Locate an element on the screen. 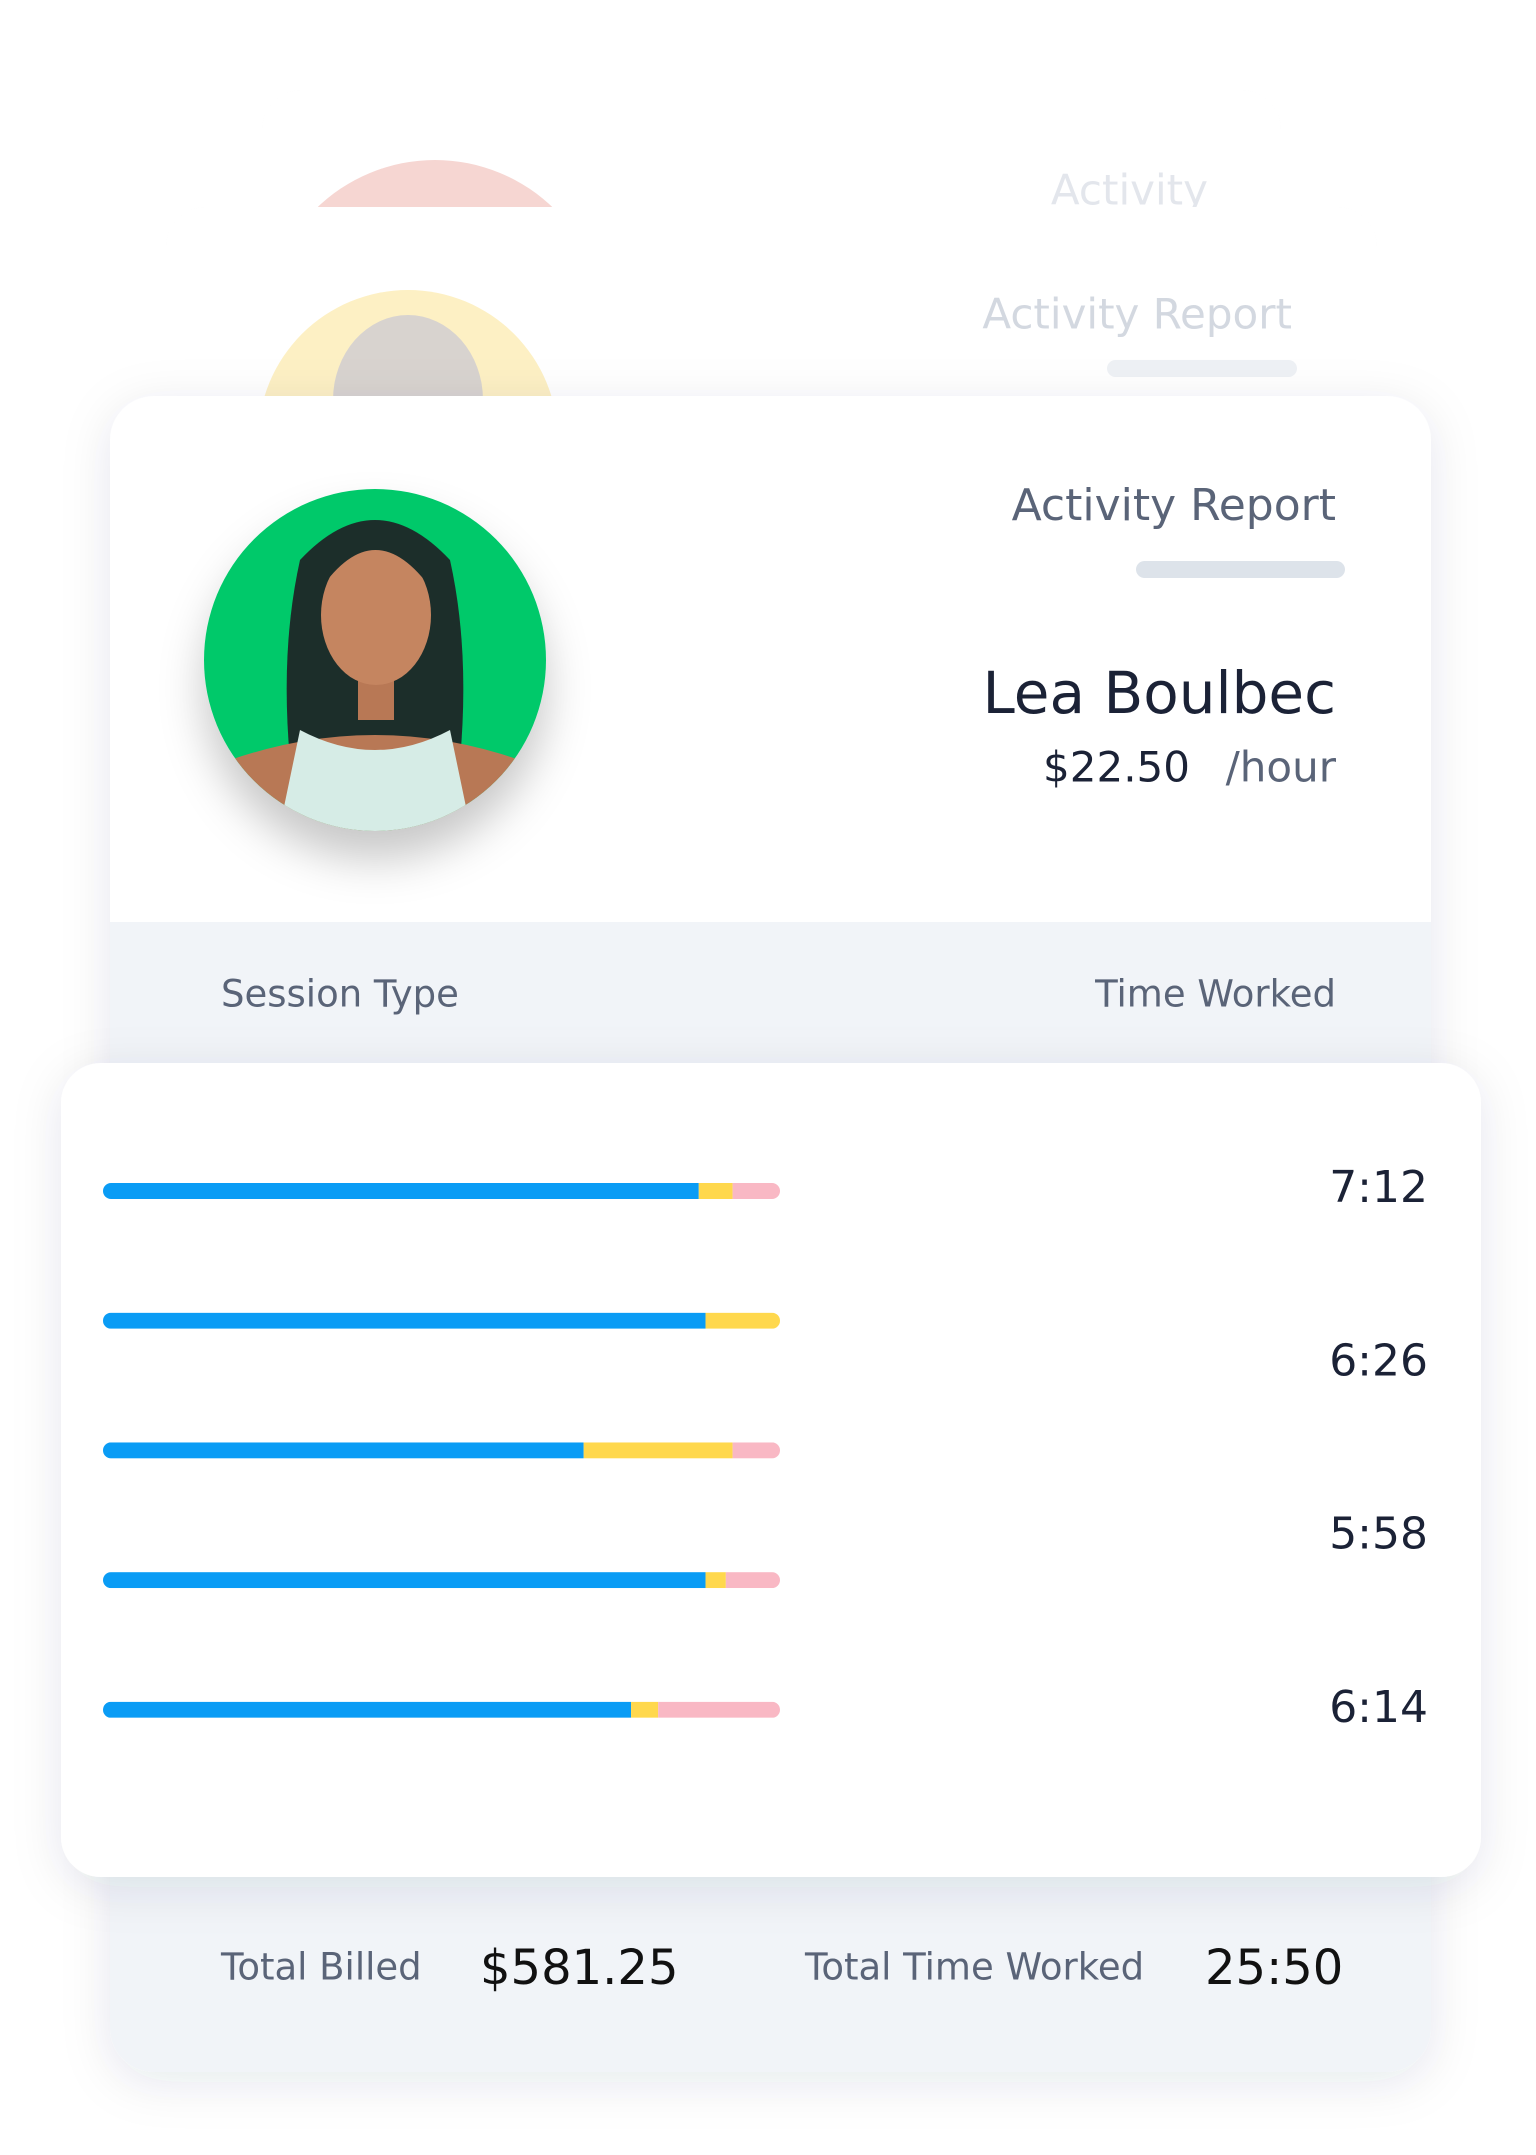  time-worked: 7:12 is located at coordinates (1378, 1187).